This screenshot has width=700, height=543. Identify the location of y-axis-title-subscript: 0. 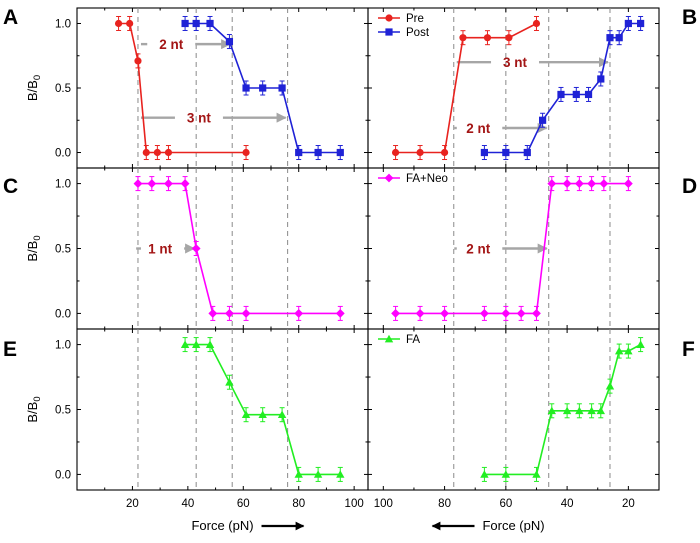
(37, 398).